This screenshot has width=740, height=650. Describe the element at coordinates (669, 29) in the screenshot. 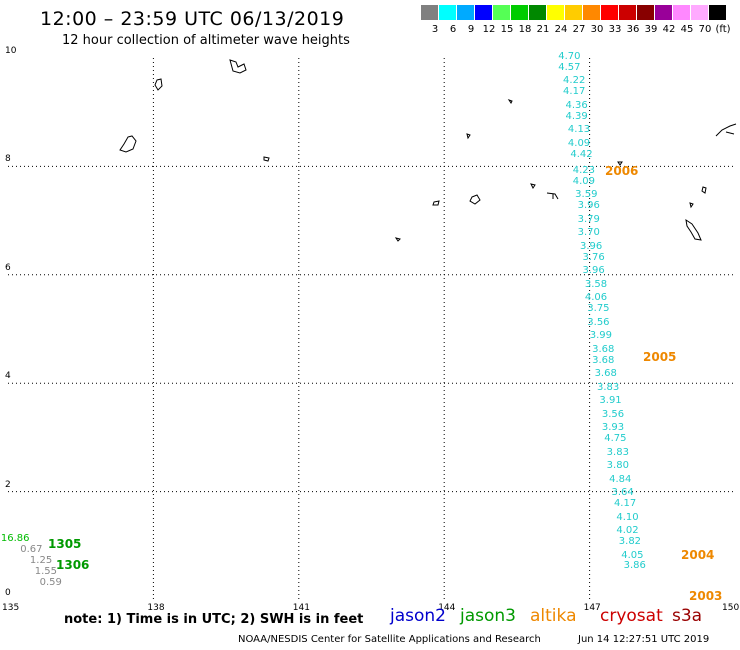

I see `scale-label: 42` at that location.